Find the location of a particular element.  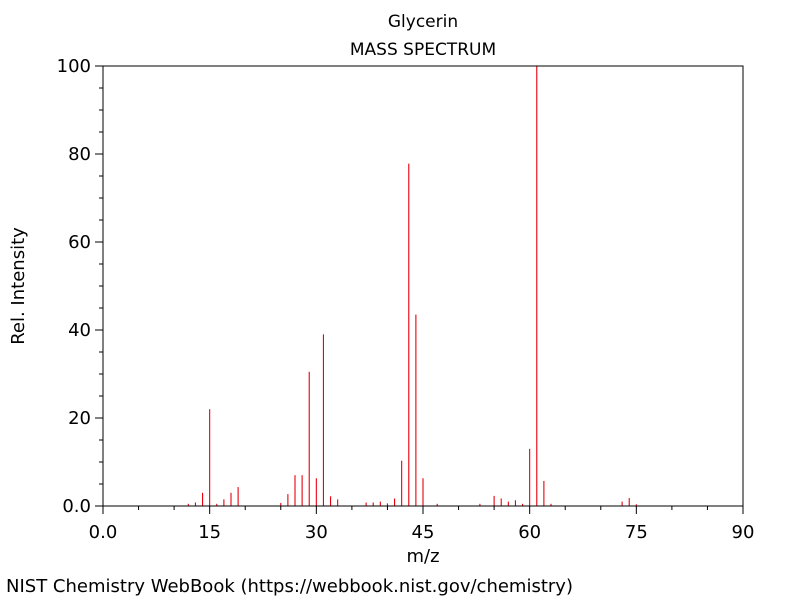

x-tick-label: 30 is located at coordinates (316, 532).